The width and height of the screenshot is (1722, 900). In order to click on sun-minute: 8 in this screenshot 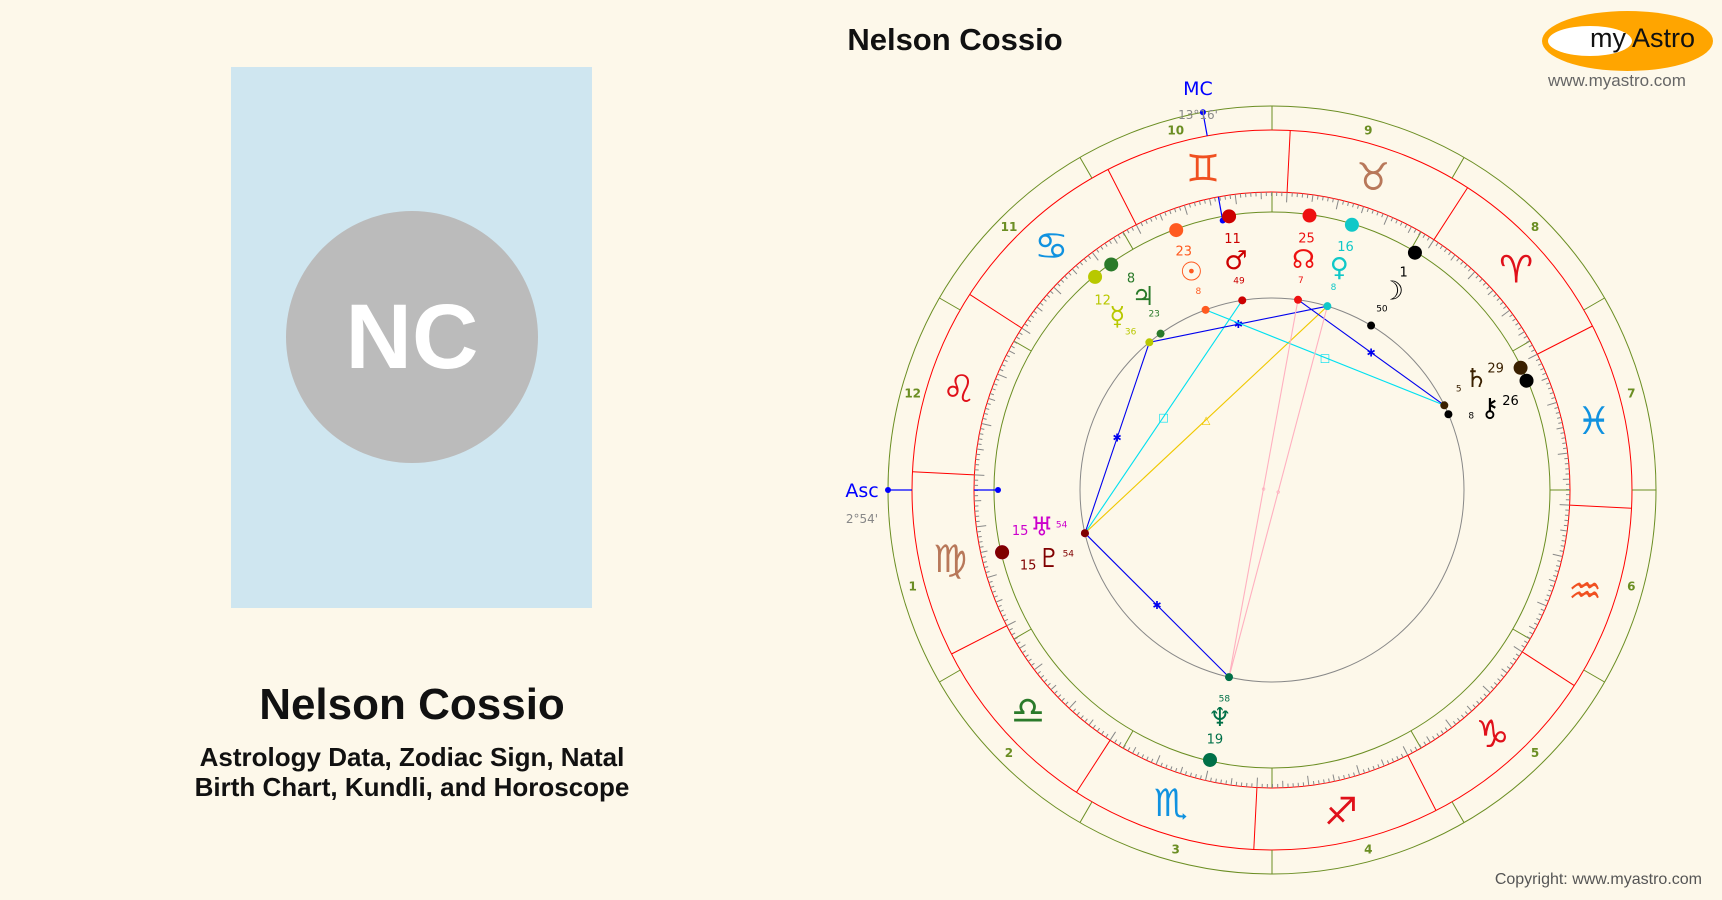, I will do `click(1198, 292)`.